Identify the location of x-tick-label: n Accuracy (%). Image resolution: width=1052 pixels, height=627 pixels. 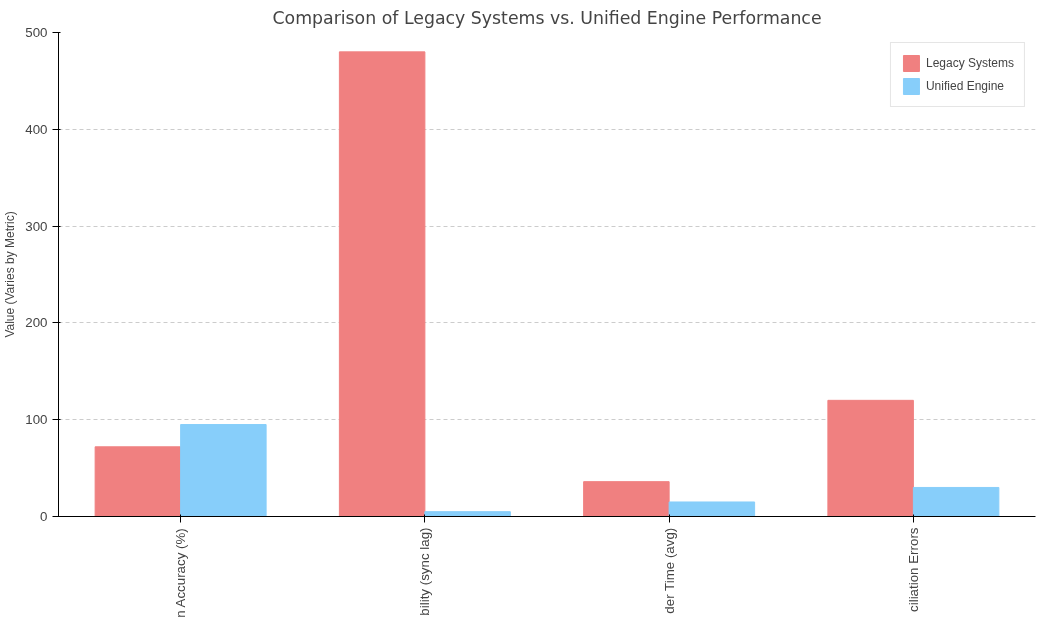
(181, 573).